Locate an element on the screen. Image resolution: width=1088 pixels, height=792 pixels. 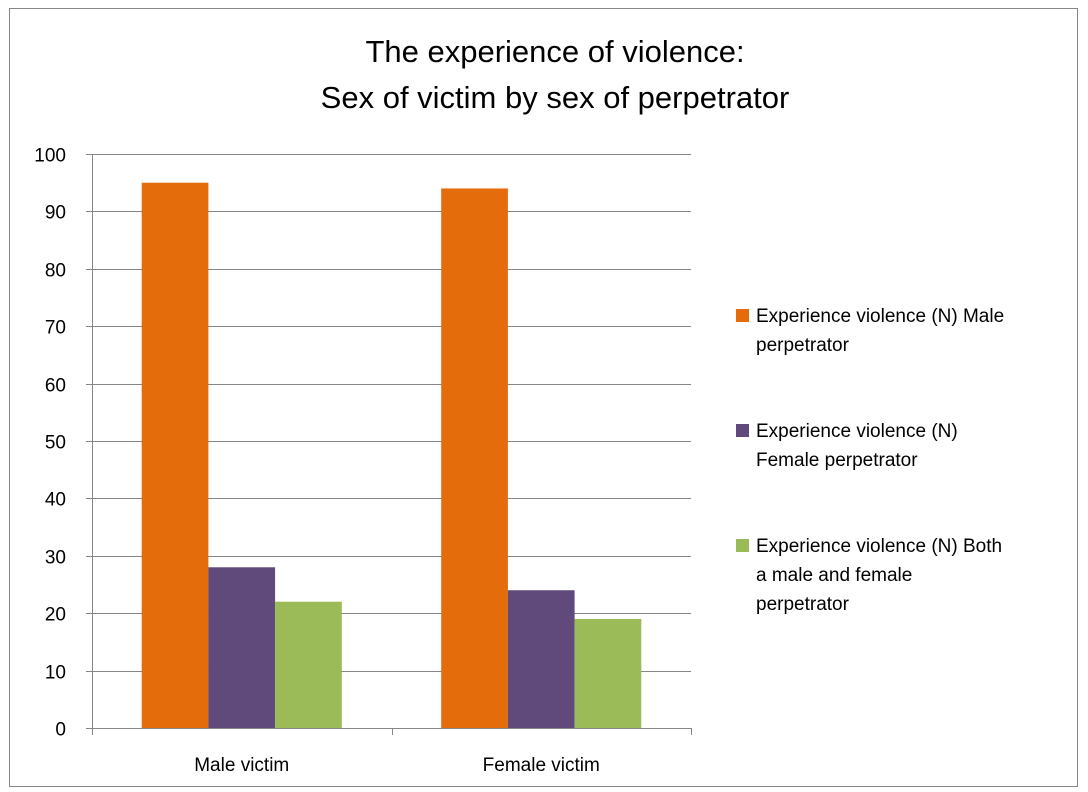
y-tick-label: 10 is located at coordinates (55, 673).